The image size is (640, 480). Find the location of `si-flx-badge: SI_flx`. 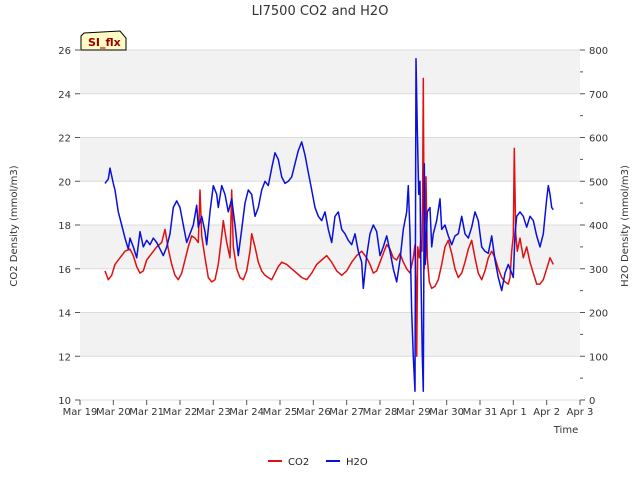

si-flx-badge: SI_flx is located at coordinates (103, 40).